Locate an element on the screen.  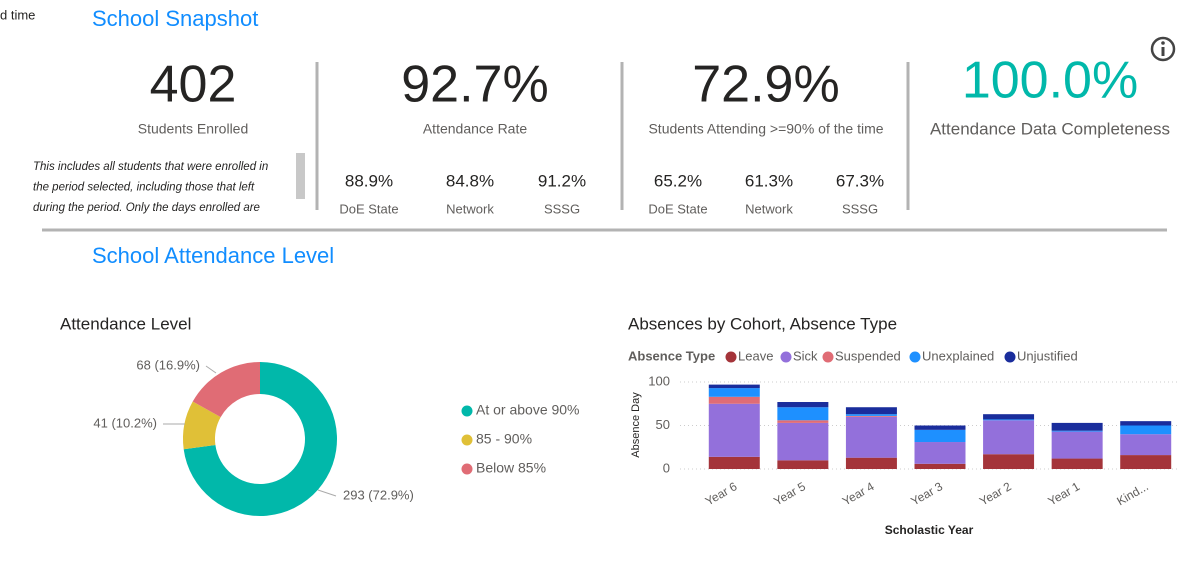
legend-label: At or above 90% is located at coordinates (528, 410).